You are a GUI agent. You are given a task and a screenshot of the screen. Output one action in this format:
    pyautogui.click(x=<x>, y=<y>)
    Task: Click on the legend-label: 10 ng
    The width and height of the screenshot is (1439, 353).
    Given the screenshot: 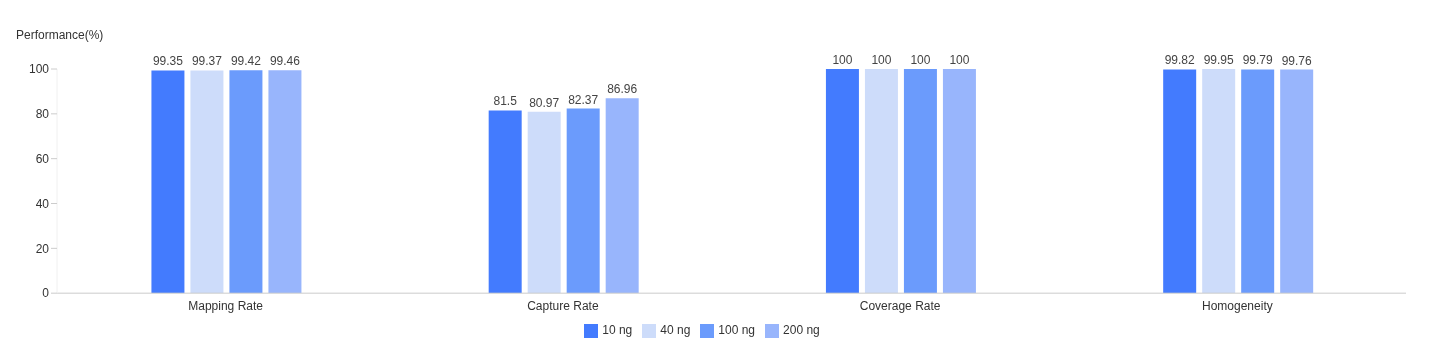 What is the action you would take?
    pyautogui.click(x=617, y=330)
    